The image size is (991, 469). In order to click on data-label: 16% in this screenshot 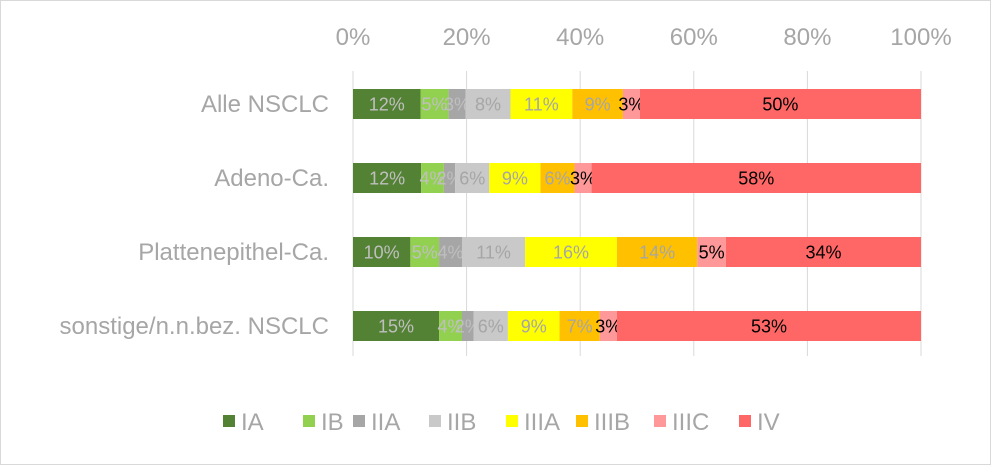, I will do `click(571, 253)`.